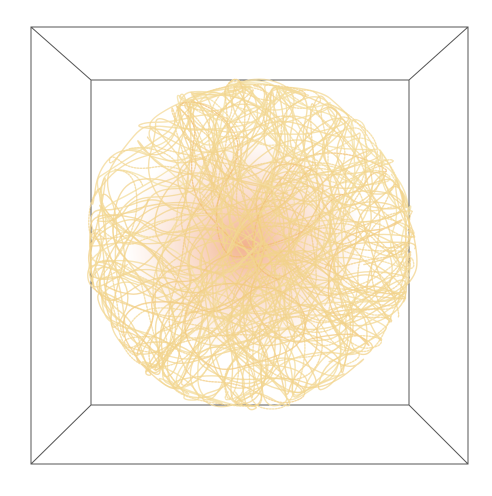 This screenshot has width=492, height=496. I want to click on box-edge-top-left, so click(61, 53).